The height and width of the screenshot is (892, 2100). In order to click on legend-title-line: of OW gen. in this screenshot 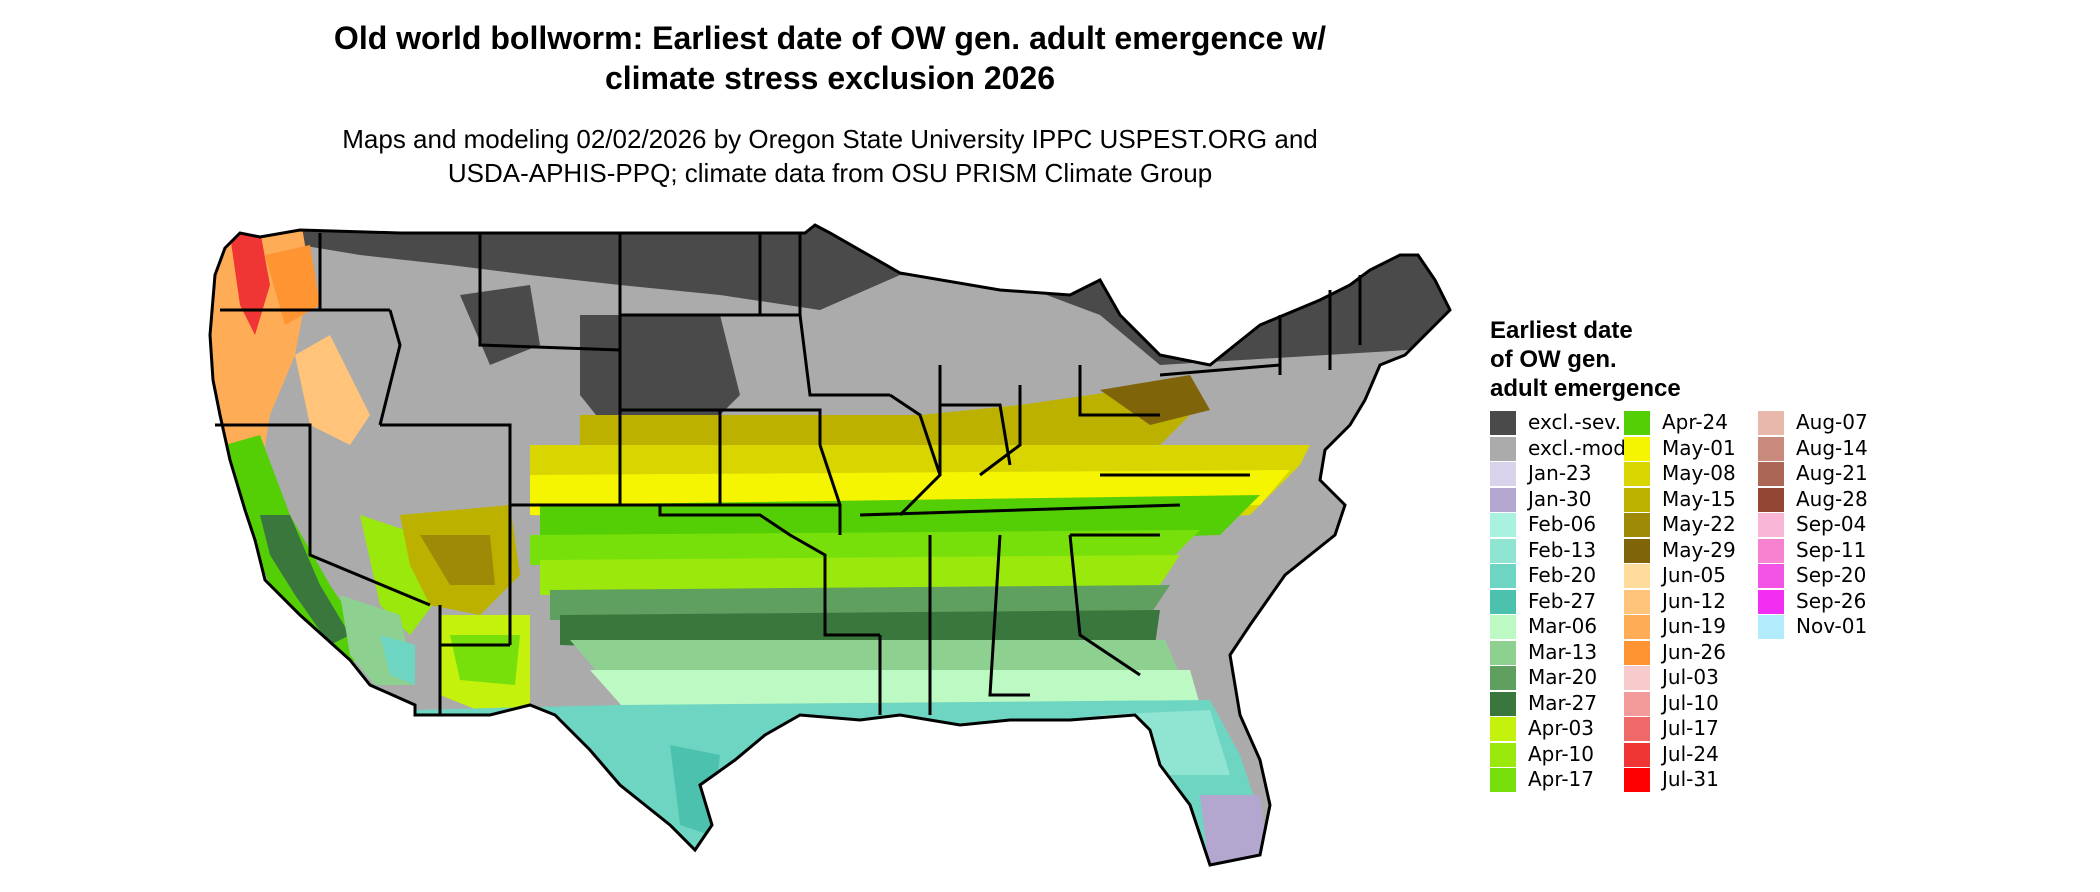, I will do `click(1553, 359)`.